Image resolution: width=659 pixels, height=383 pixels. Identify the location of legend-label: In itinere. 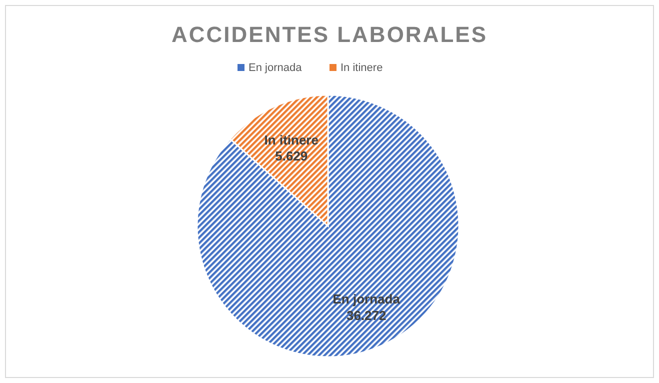
(361, 68).